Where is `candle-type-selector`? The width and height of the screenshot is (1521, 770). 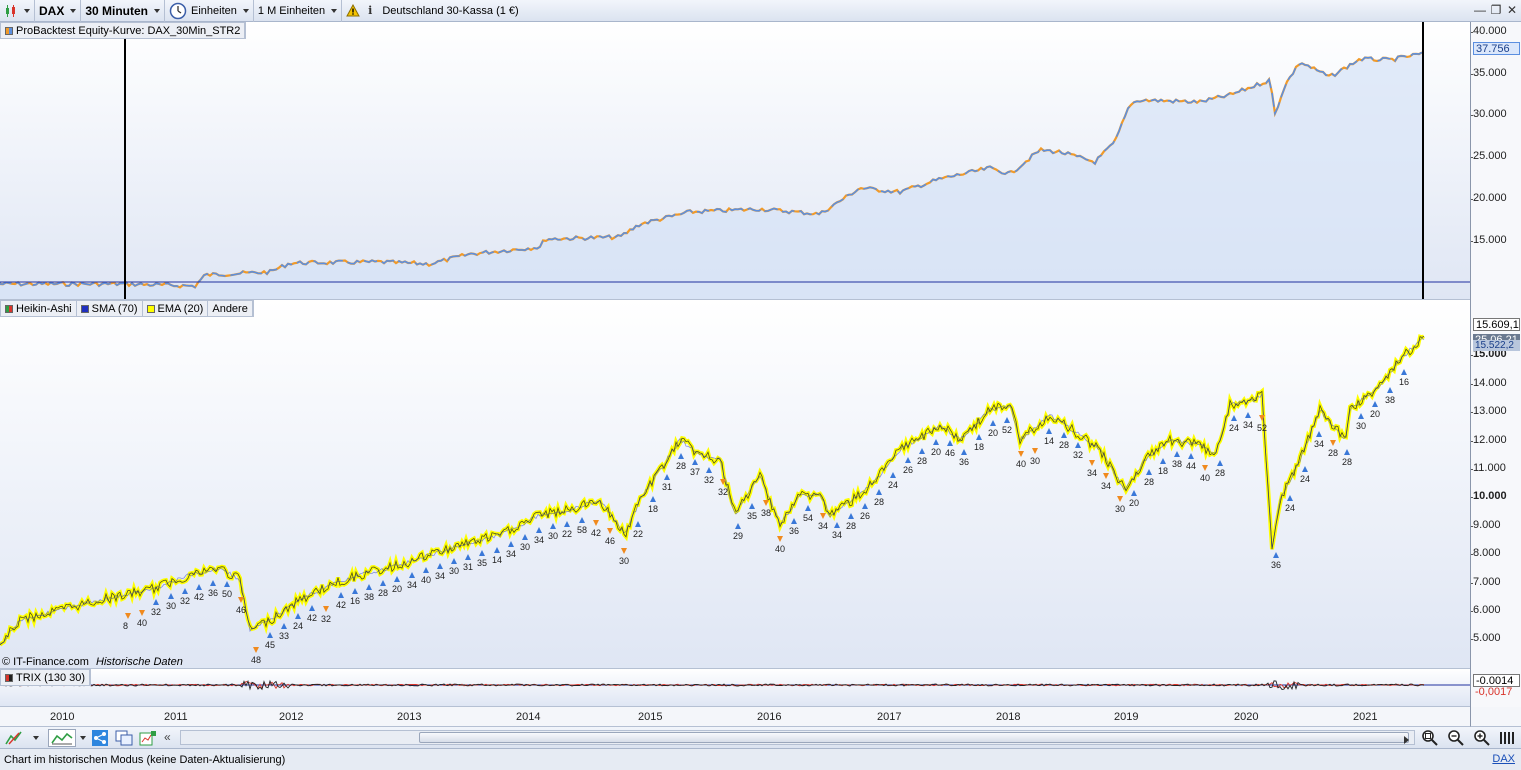 candle-type-selector is located at coordinates (17, 11).